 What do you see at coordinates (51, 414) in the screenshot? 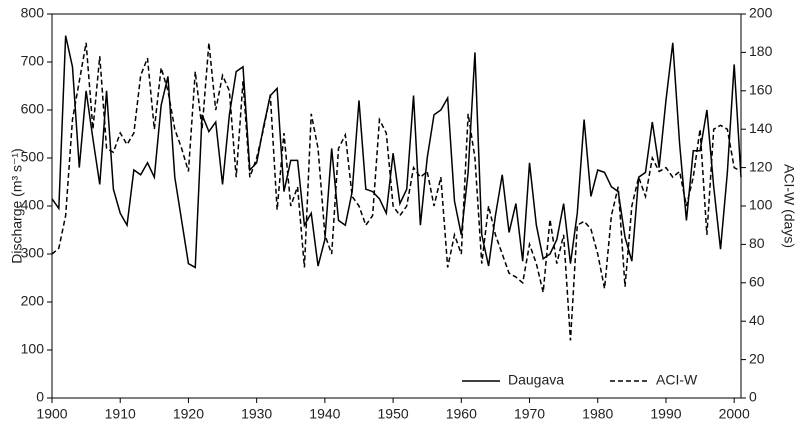
I see `x-tick-label: 1900` at bounding box center [51, 414].